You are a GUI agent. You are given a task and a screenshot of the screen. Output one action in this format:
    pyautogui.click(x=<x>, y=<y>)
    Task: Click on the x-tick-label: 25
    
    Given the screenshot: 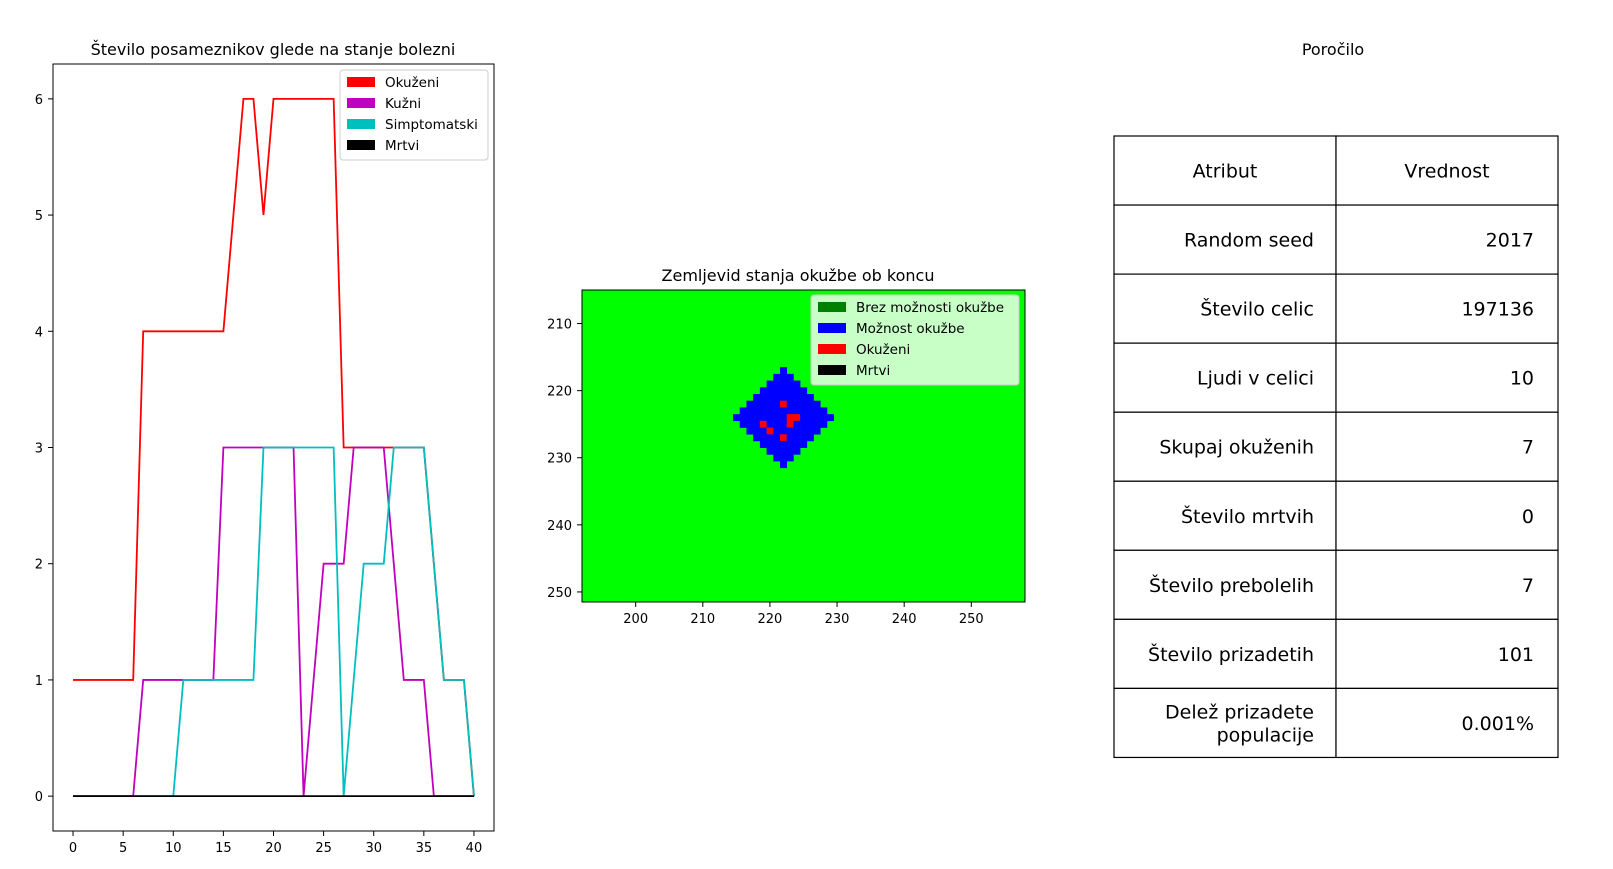 What is the action you would take?
    pyautogui.click(x=323, y=848)
    